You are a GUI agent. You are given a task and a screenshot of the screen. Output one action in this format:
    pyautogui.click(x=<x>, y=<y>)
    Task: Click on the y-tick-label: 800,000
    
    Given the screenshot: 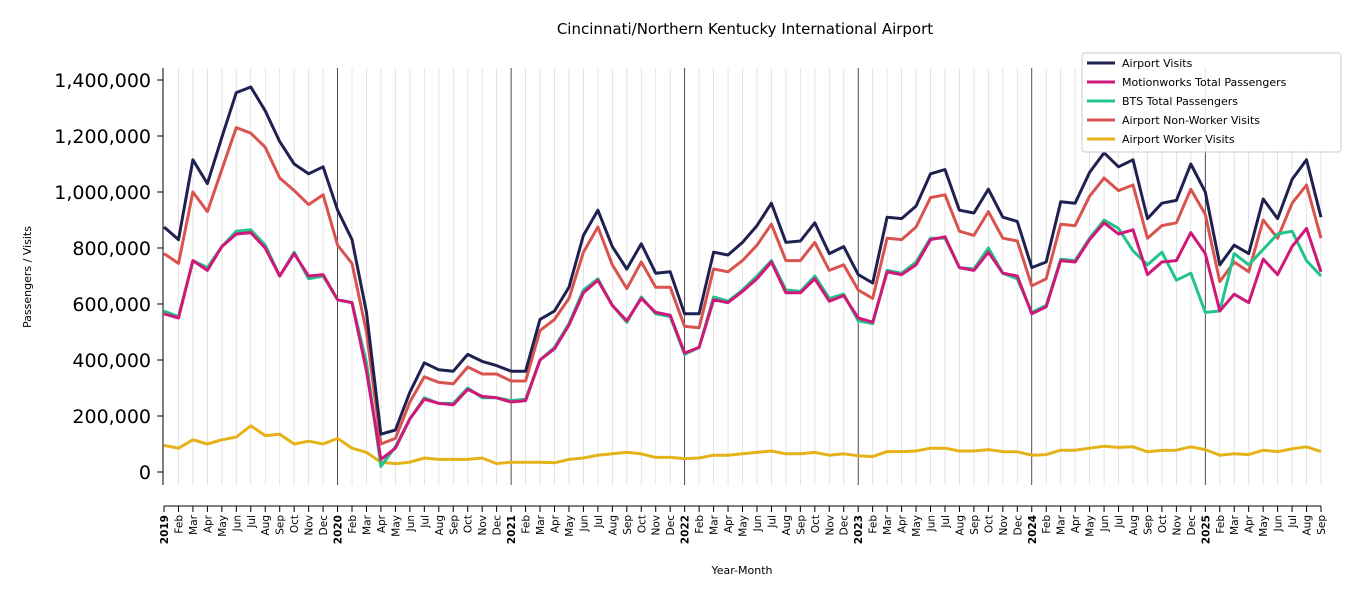 What is the action you would take?
    pyautogui.click(x=111, y=249)
    